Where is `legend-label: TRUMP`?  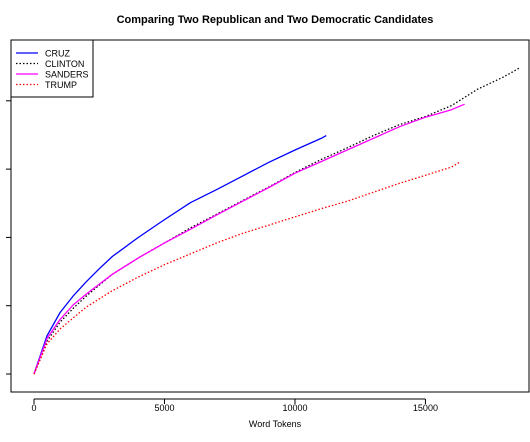 legend-label: TRUMP is located at coordinates (61, 85).